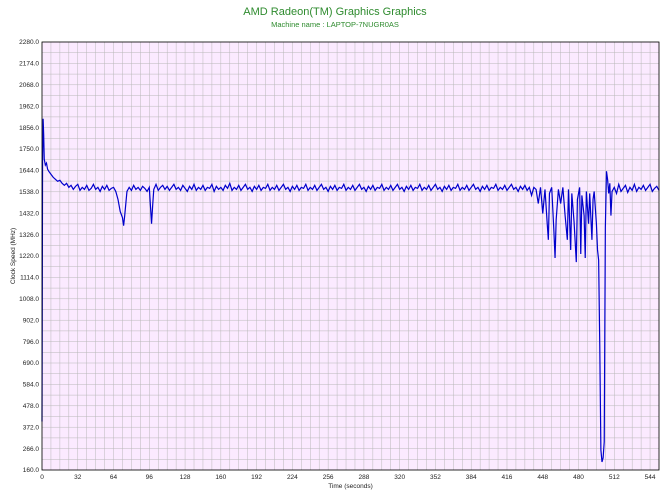 This screenshot has width=670, height=502. Describe the element at coordinates (292, 477) in the screenshot. I see `x-tick-label: 224` at that location.